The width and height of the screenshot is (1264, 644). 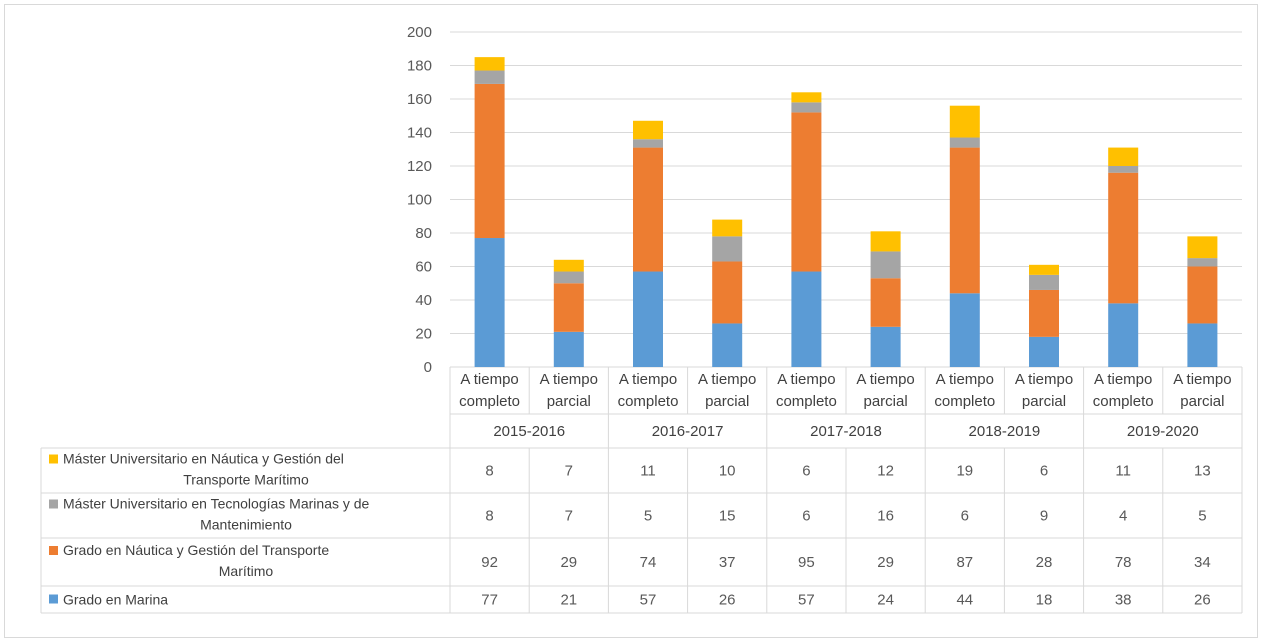 What do you see at coordinates (419, 32) in the screenshot?
I see `y-tick-label: 200` at bounding box center [419, 32].